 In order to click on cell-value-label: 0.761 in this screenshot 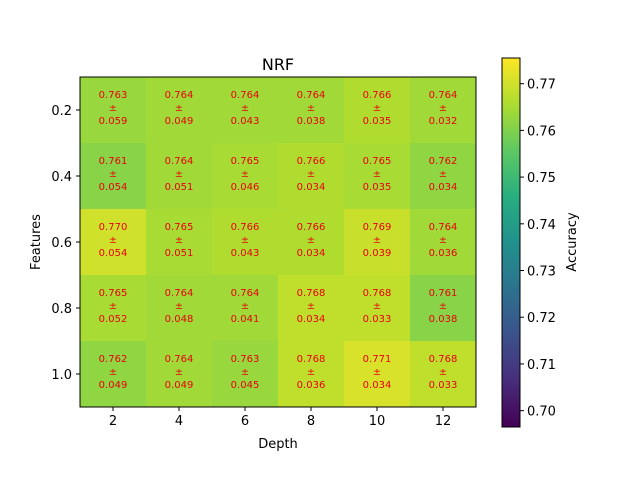, I will do `click(443, 293)`.